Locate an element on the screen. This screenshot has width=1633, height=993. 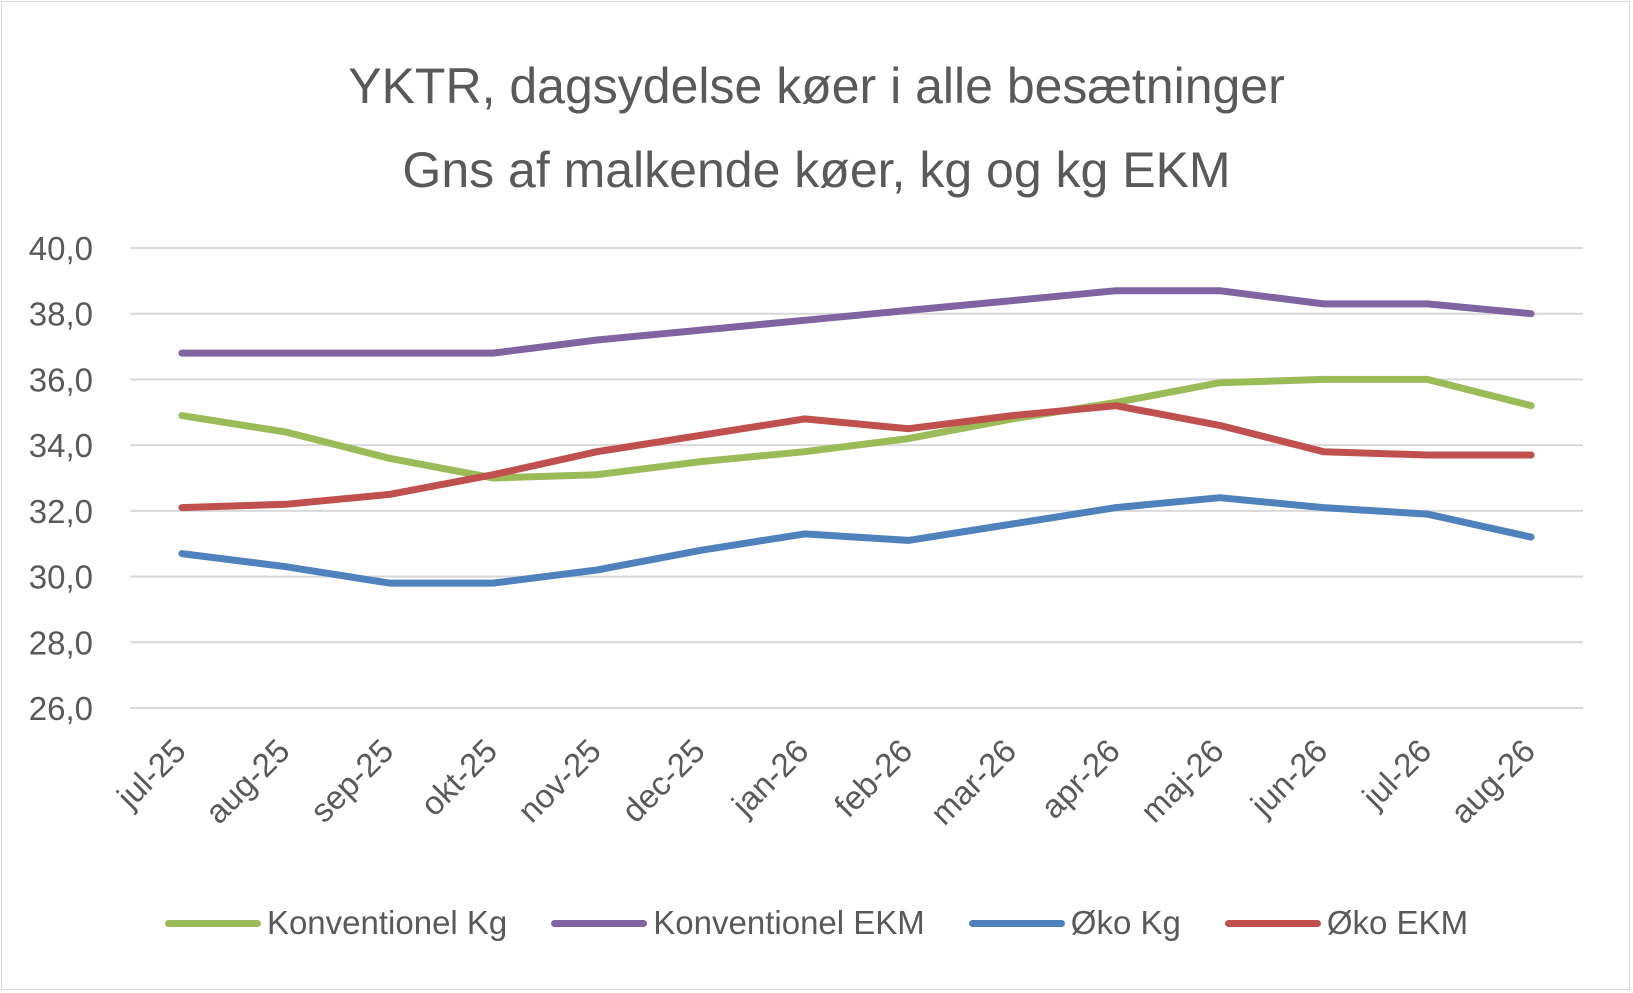
chart-title: YKTR, dagsydelse køer i alle besætninger is located at coordinates (816, 86).